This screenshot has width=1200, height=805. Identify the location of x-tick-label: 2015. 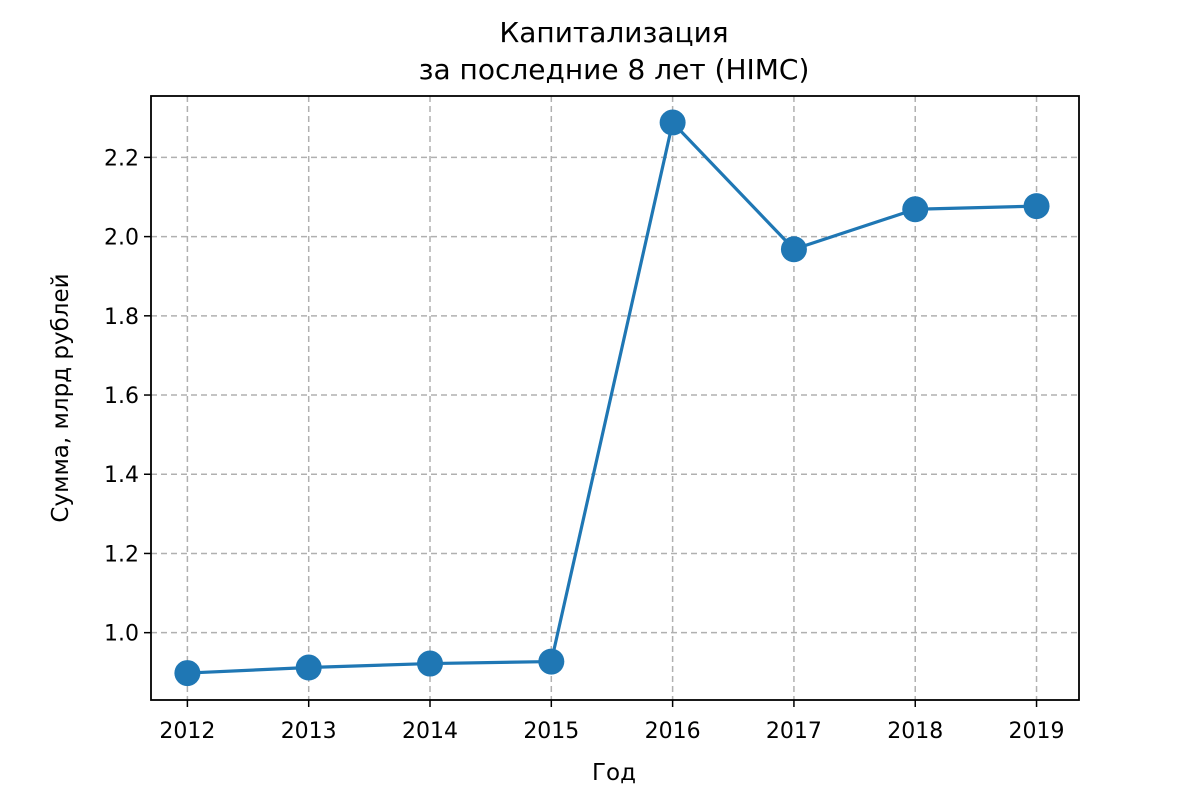
(551, 731).